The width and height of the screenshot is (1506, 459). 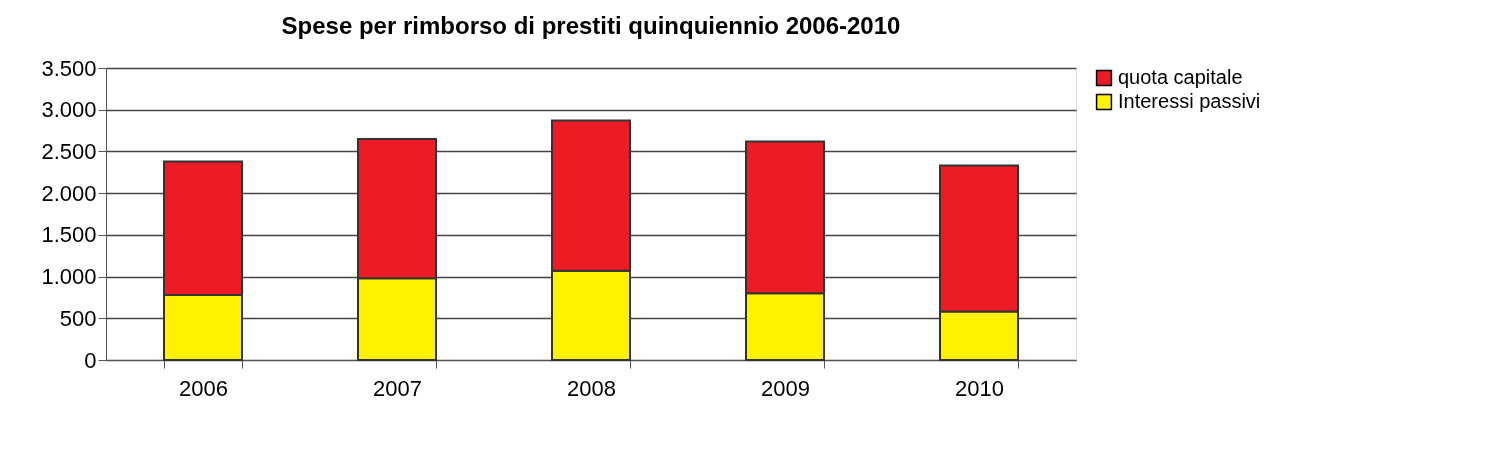 What do you see at coordinates (785, 388) in the screenshot?
I see `x-tick-label: 2009` at bounding box center [785, 388].